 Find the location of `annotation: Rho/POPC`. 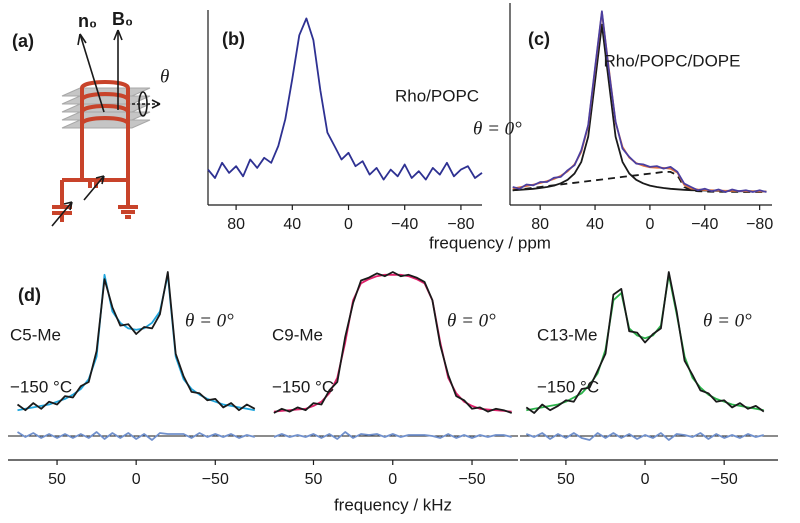

annotation: Rho/POPC is located at coordinates (437, 95).